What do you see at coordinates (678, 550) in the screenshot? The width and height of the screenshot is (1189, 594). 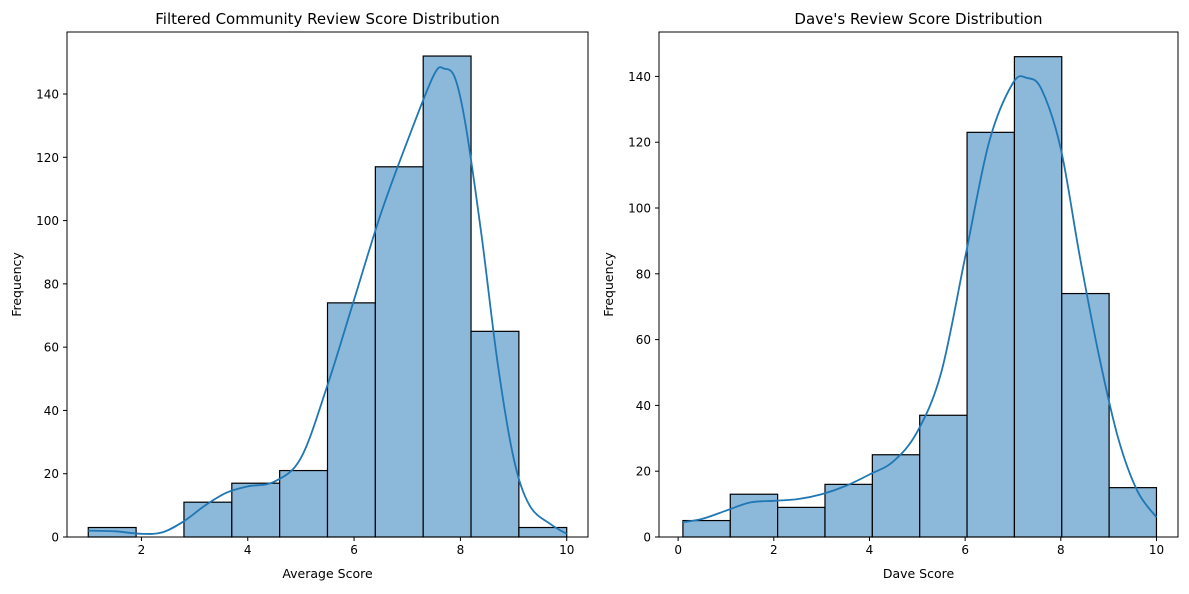 I see `x-tick-label: 0` at bounding box center [678, 550].